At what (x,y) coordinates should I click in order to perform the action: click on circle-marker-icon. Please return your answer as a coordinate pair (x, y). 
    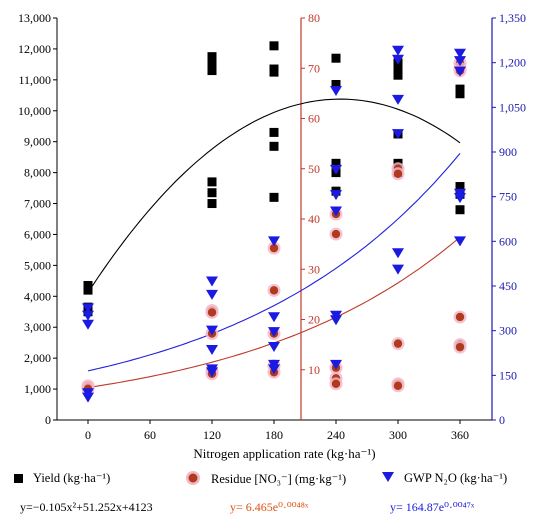
    Looking at the image, I should click on (193, 480).